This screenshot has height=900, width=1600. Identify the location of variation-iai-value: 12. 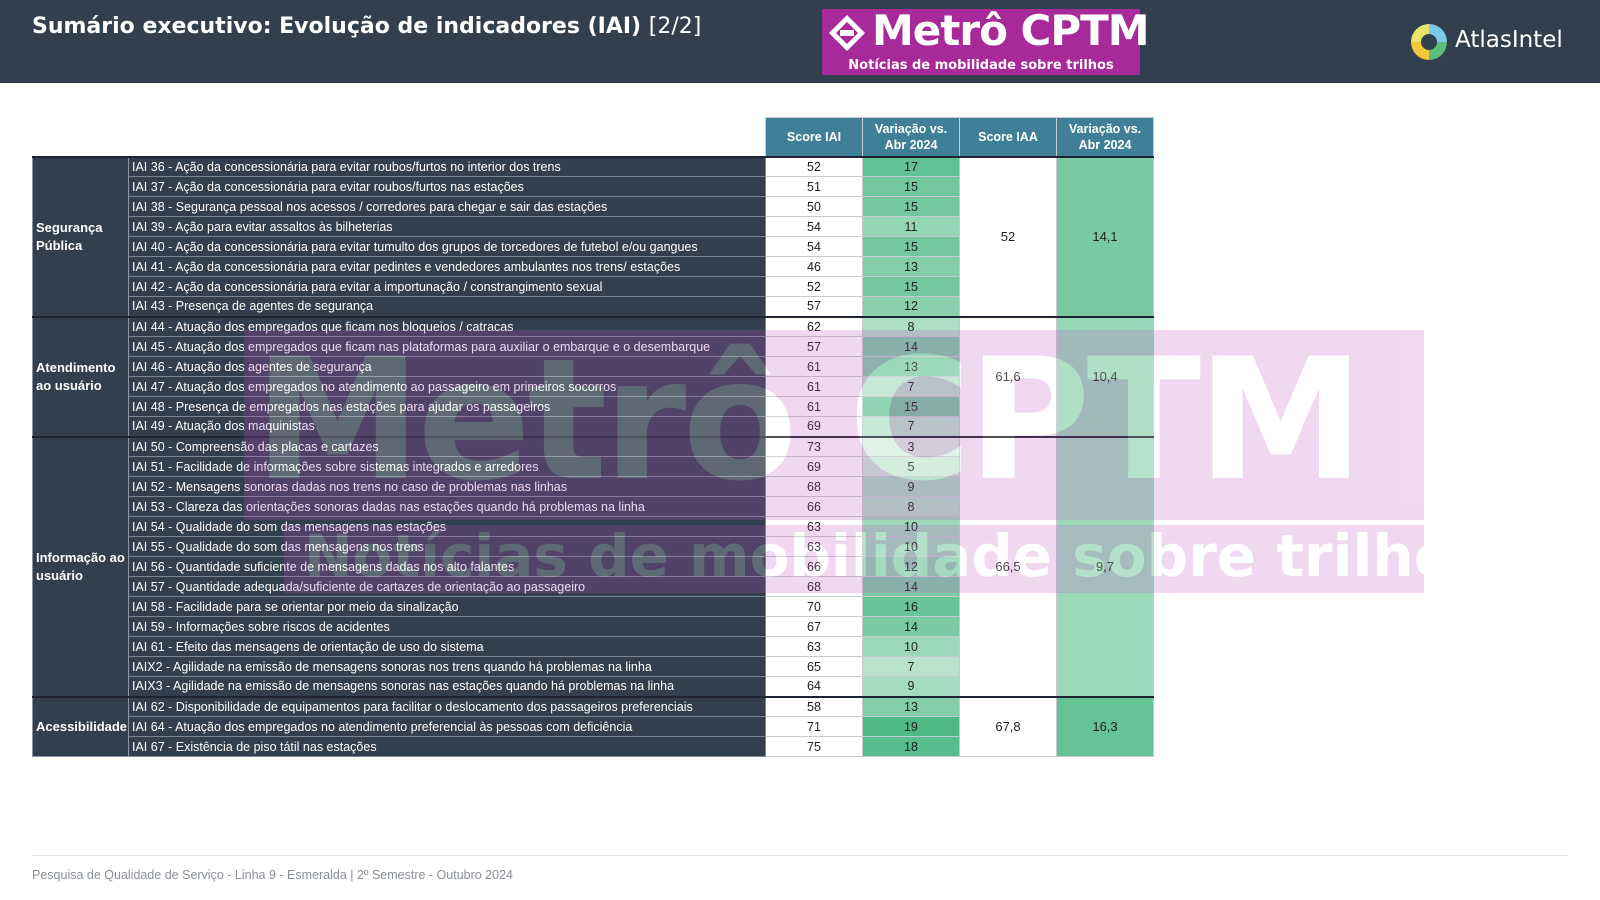
(911, 566).